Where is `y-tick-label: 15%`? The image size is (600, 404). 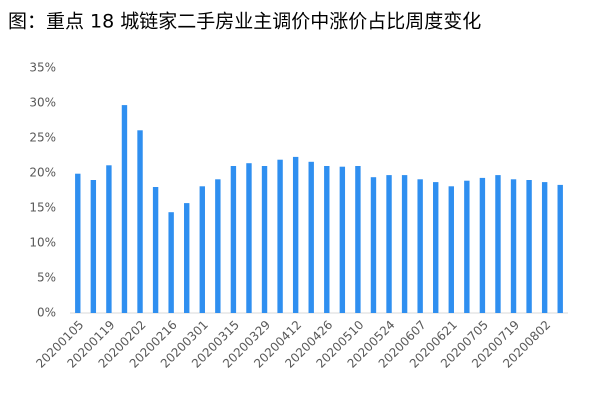 y-tick-label: 15% is located at coordinates (42, 208).